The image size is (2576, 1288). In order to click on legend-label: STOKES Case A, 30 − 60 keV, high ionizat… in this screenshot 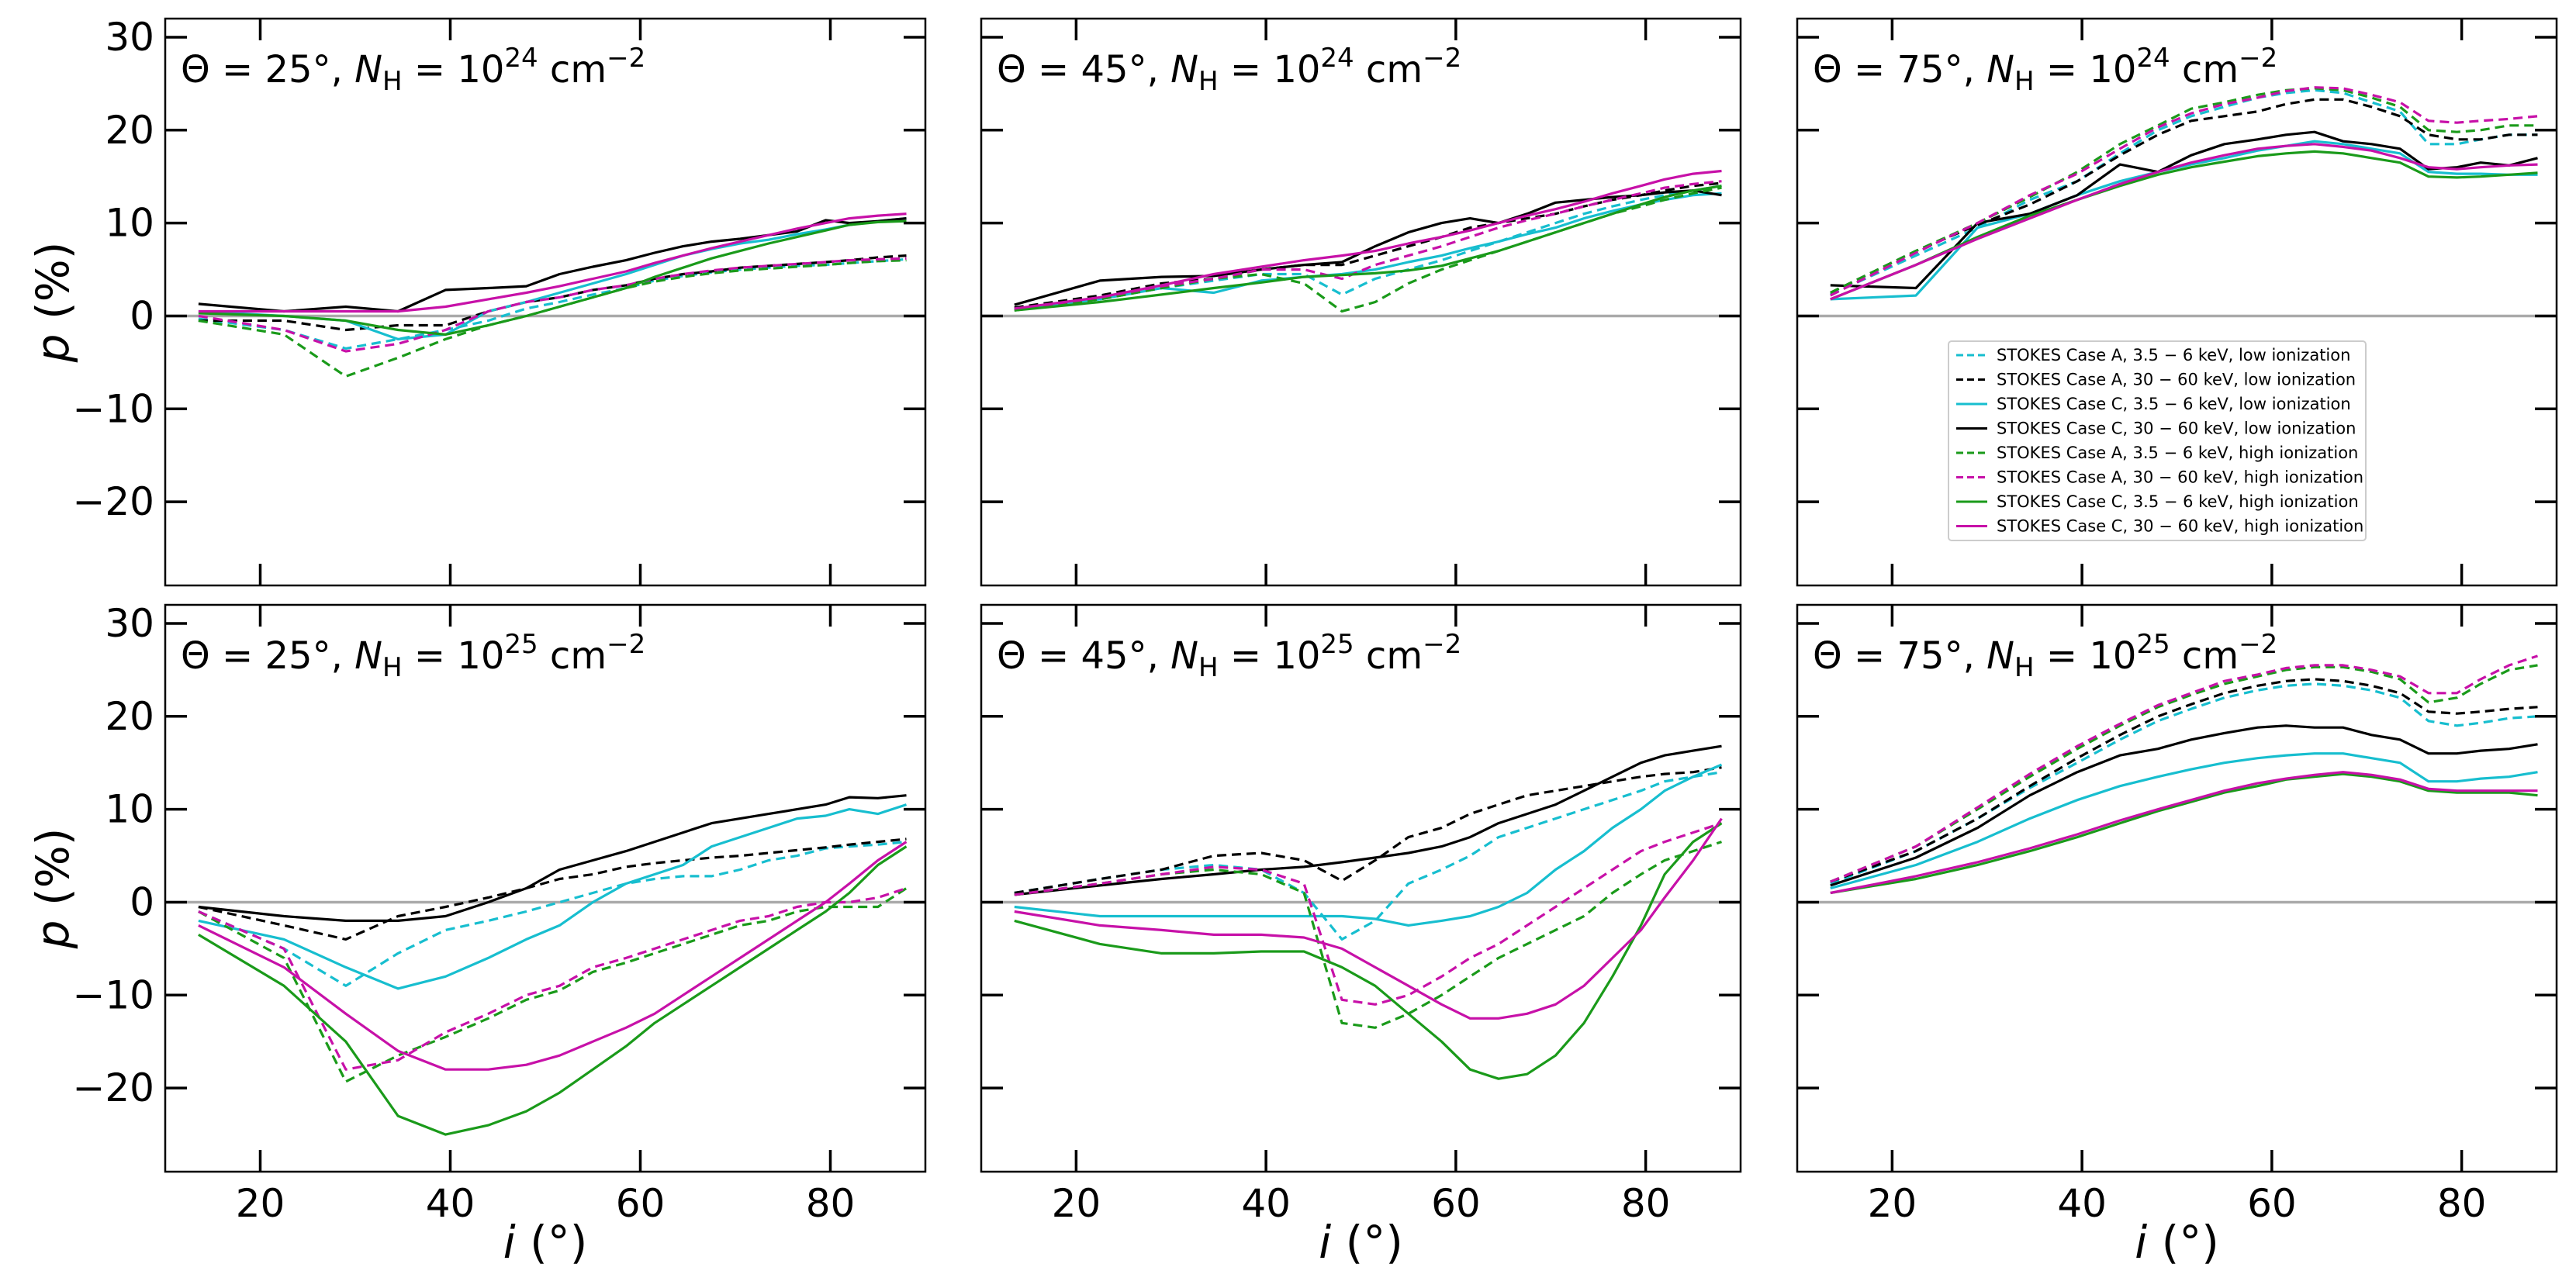, I will do `click(2180, 477)`.